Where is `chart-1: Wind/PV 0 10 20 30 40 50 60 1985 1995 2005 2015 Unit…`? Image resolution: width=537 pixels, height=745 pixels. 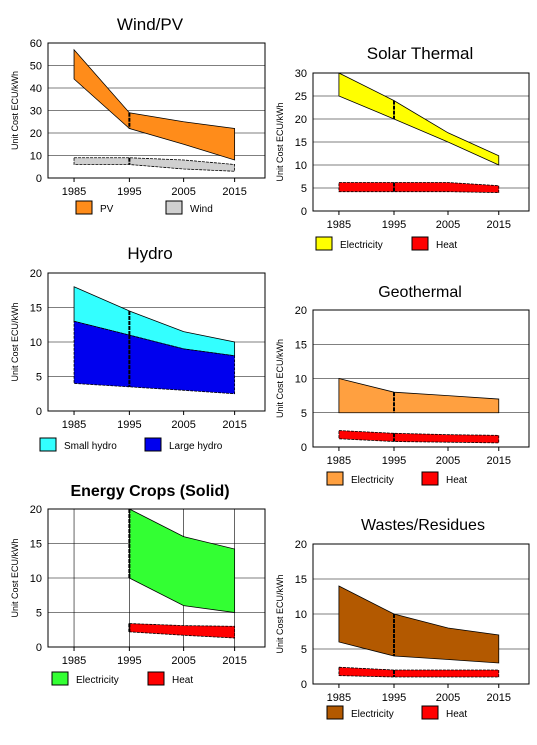 chart-1: Wind/PV 0 10 20 30 40 50 60 1985 1995 2005 2015 Unit… is located at coordinates (138, 115).